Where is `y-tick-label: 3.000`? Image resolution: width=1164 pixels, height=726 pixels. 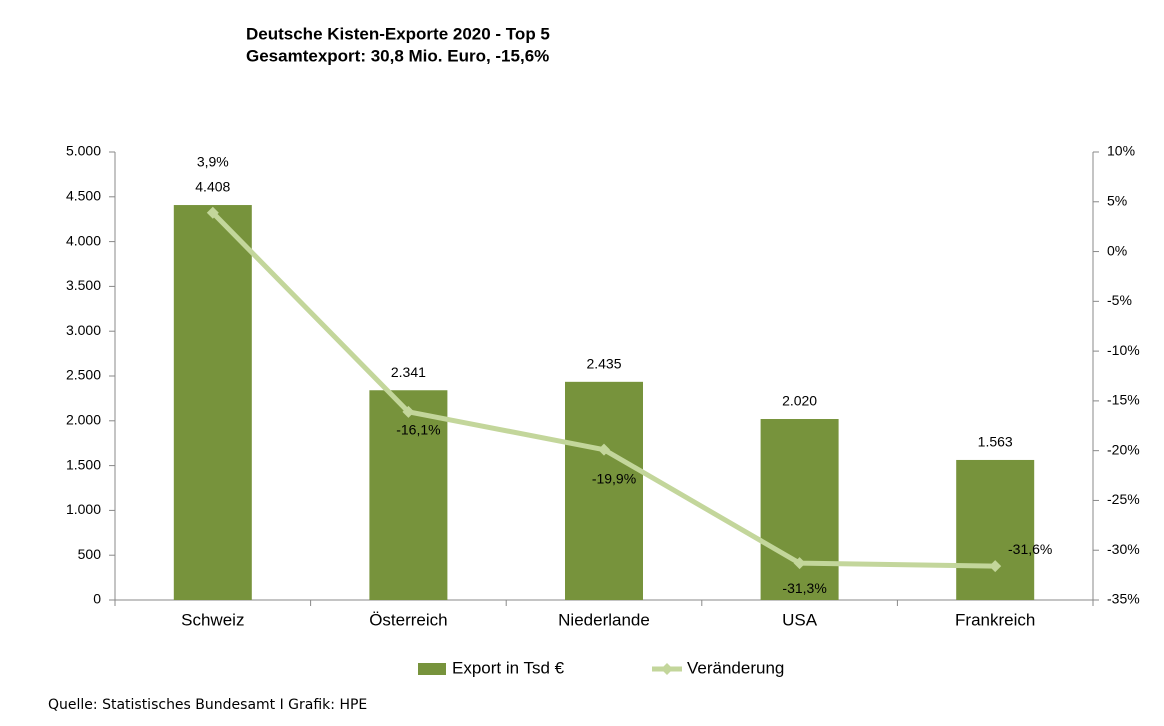 y-tick-label: 3.000 is located at coordinates (83, 330).